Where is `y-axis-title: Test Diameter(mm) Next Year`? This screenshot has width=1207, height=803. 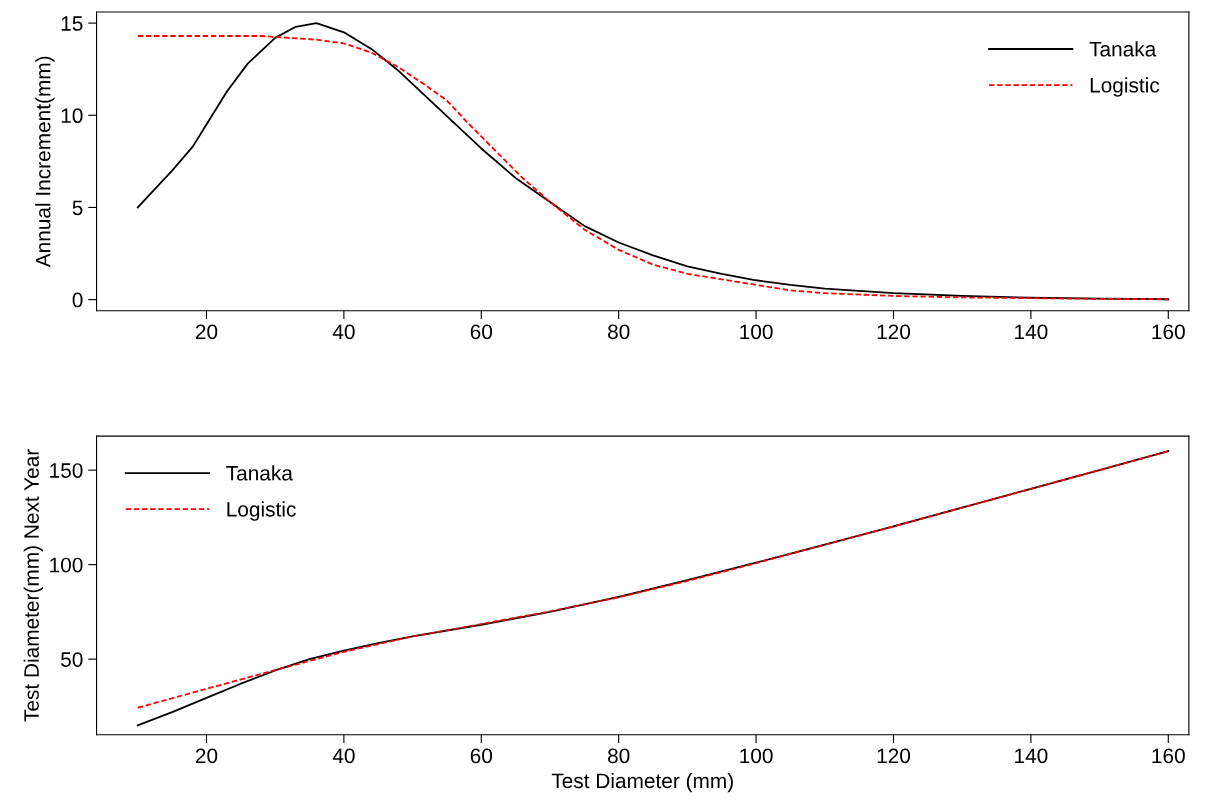
y-axis-title: Test Diameter(mm) Next Year is located at coordinates (33, 585).